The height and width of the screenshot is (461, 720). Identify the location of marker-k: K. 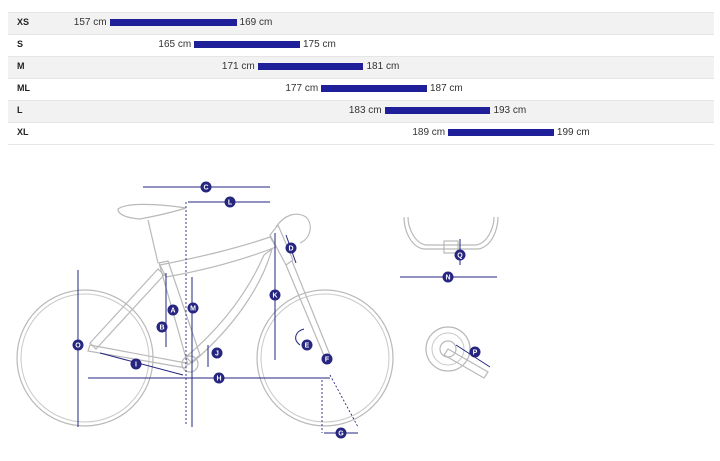
(275, 295).